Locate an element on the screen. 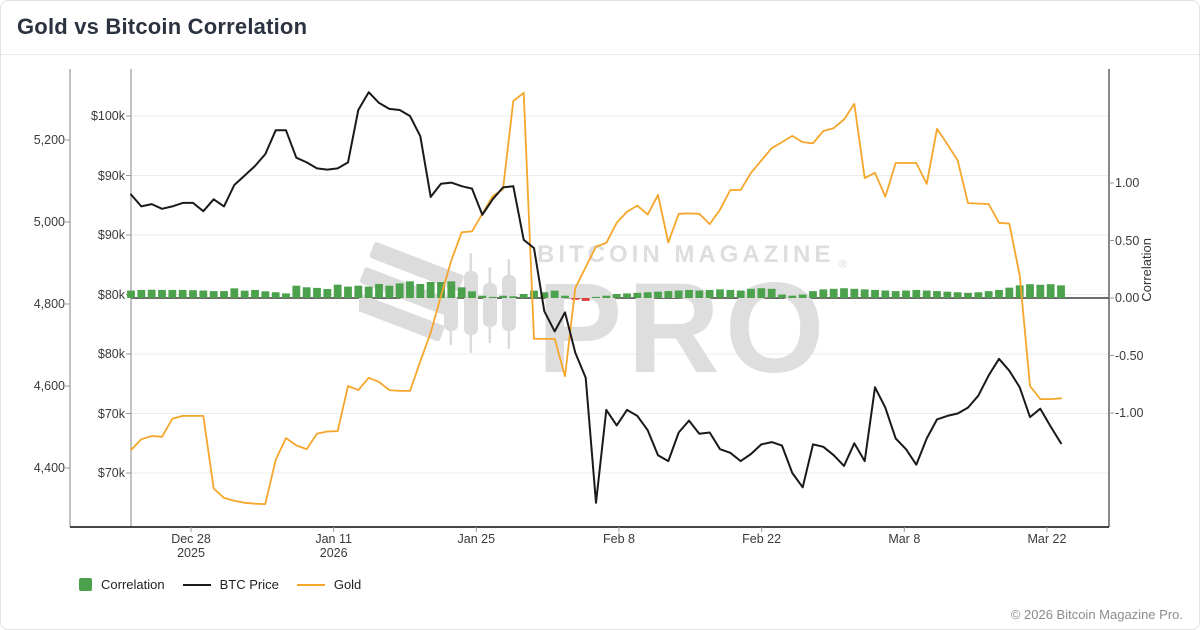 The image size is (1200, 630). legend-label-gold: Gold is located at coordinates (347, 584).